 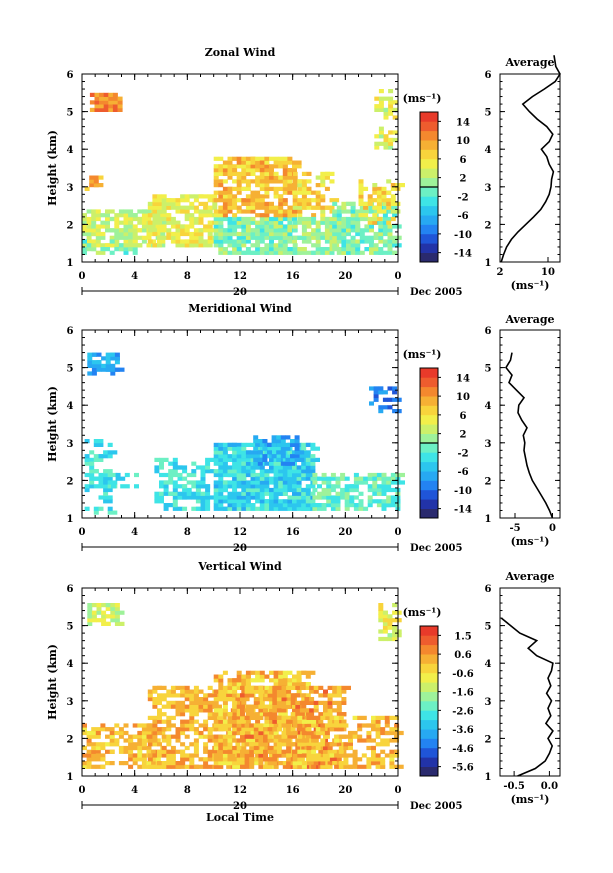 I want to click on colorbar-tick-label: 6, so click(x=463, y=416).